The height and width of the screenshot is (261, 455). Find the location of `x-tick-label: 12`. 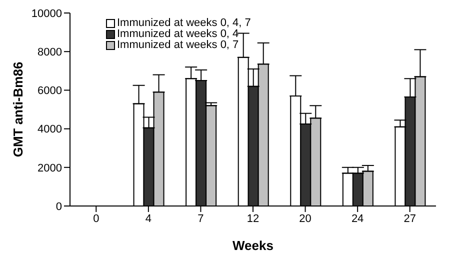

x-tick-label: 12 is located at coordinates (253, 218).